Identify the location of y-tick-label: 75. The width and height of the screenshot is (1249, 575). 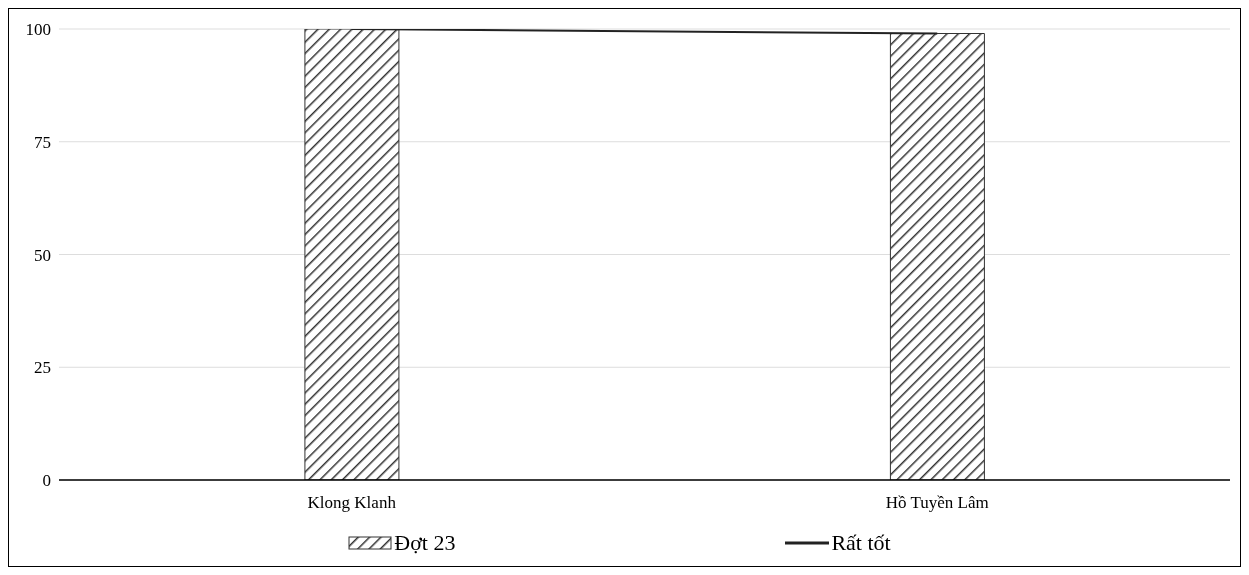
(42, 142).